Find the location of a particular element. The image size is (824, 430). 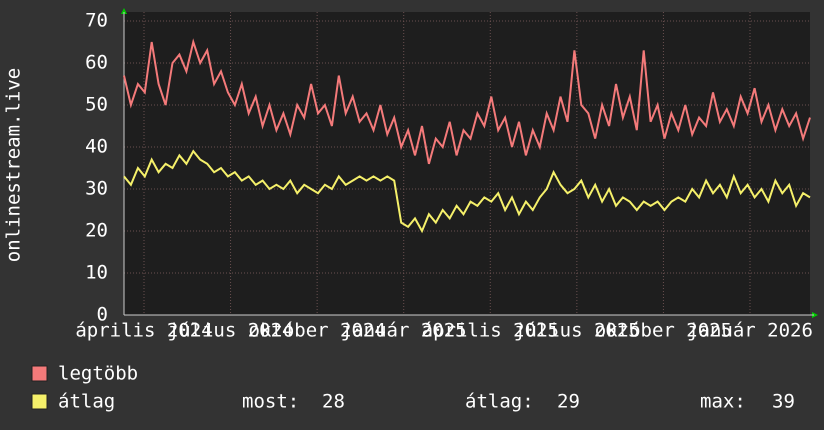

y-tick-label: 10 is located at coordinates (96, 273).